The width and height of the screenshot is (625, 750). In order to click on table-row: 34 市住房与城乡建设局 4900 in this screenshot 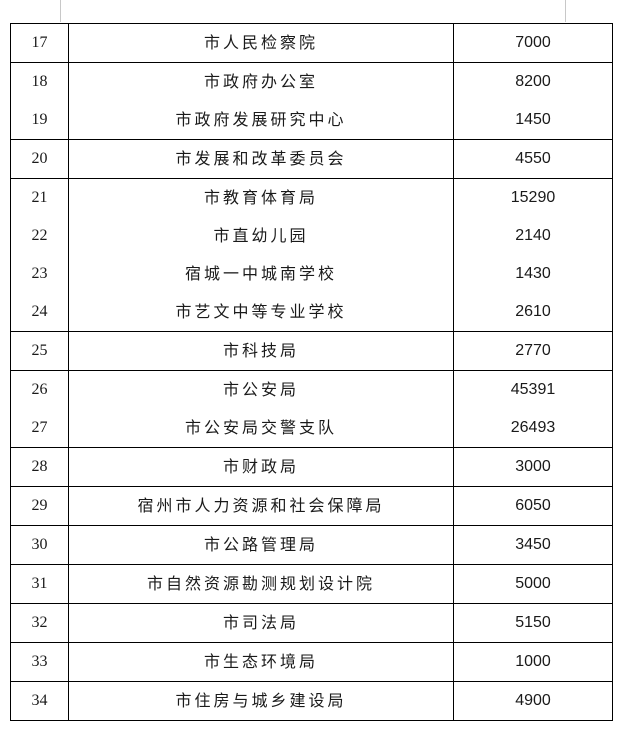, I will do `click(311, 701)`.